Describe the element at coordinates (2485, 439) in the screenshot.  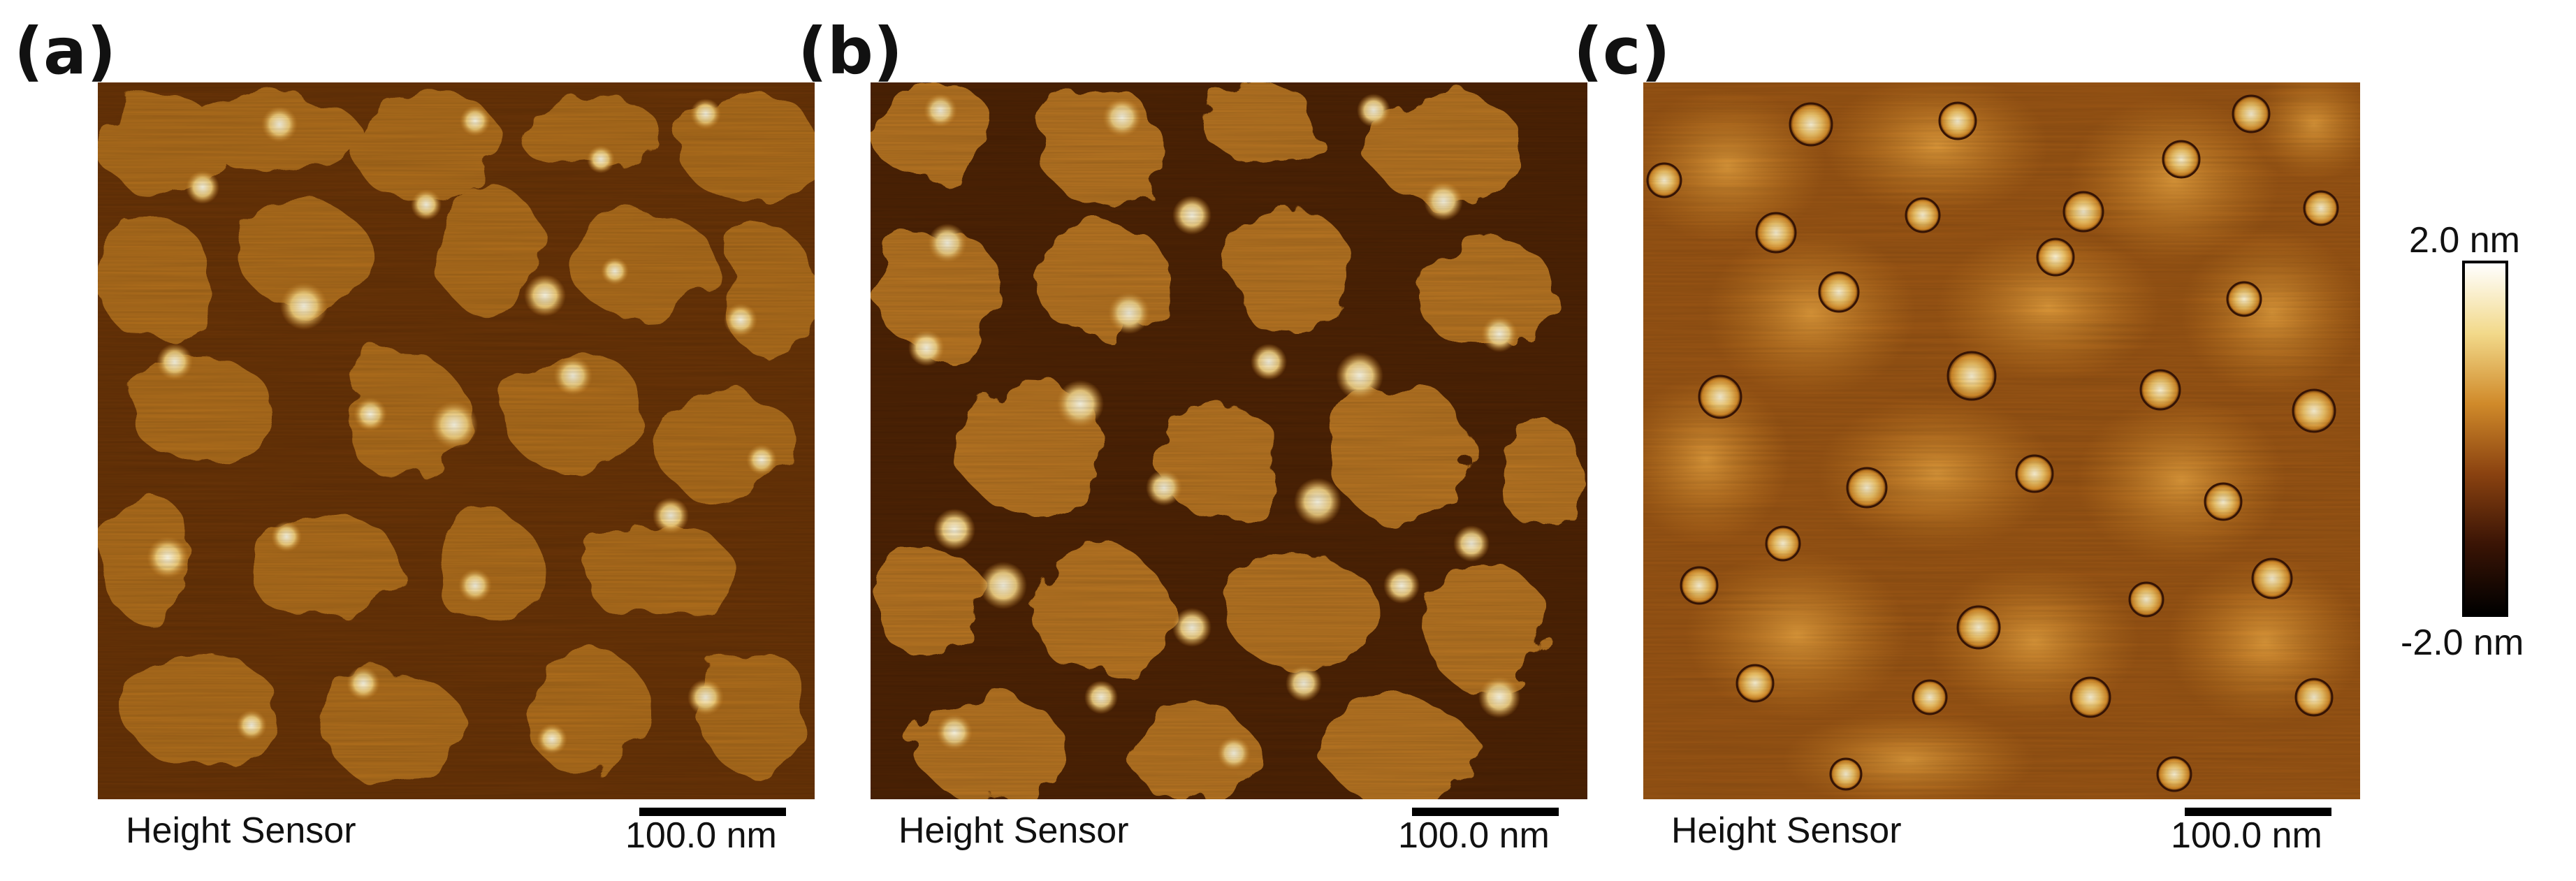
I see `height-colorbar` at that location.